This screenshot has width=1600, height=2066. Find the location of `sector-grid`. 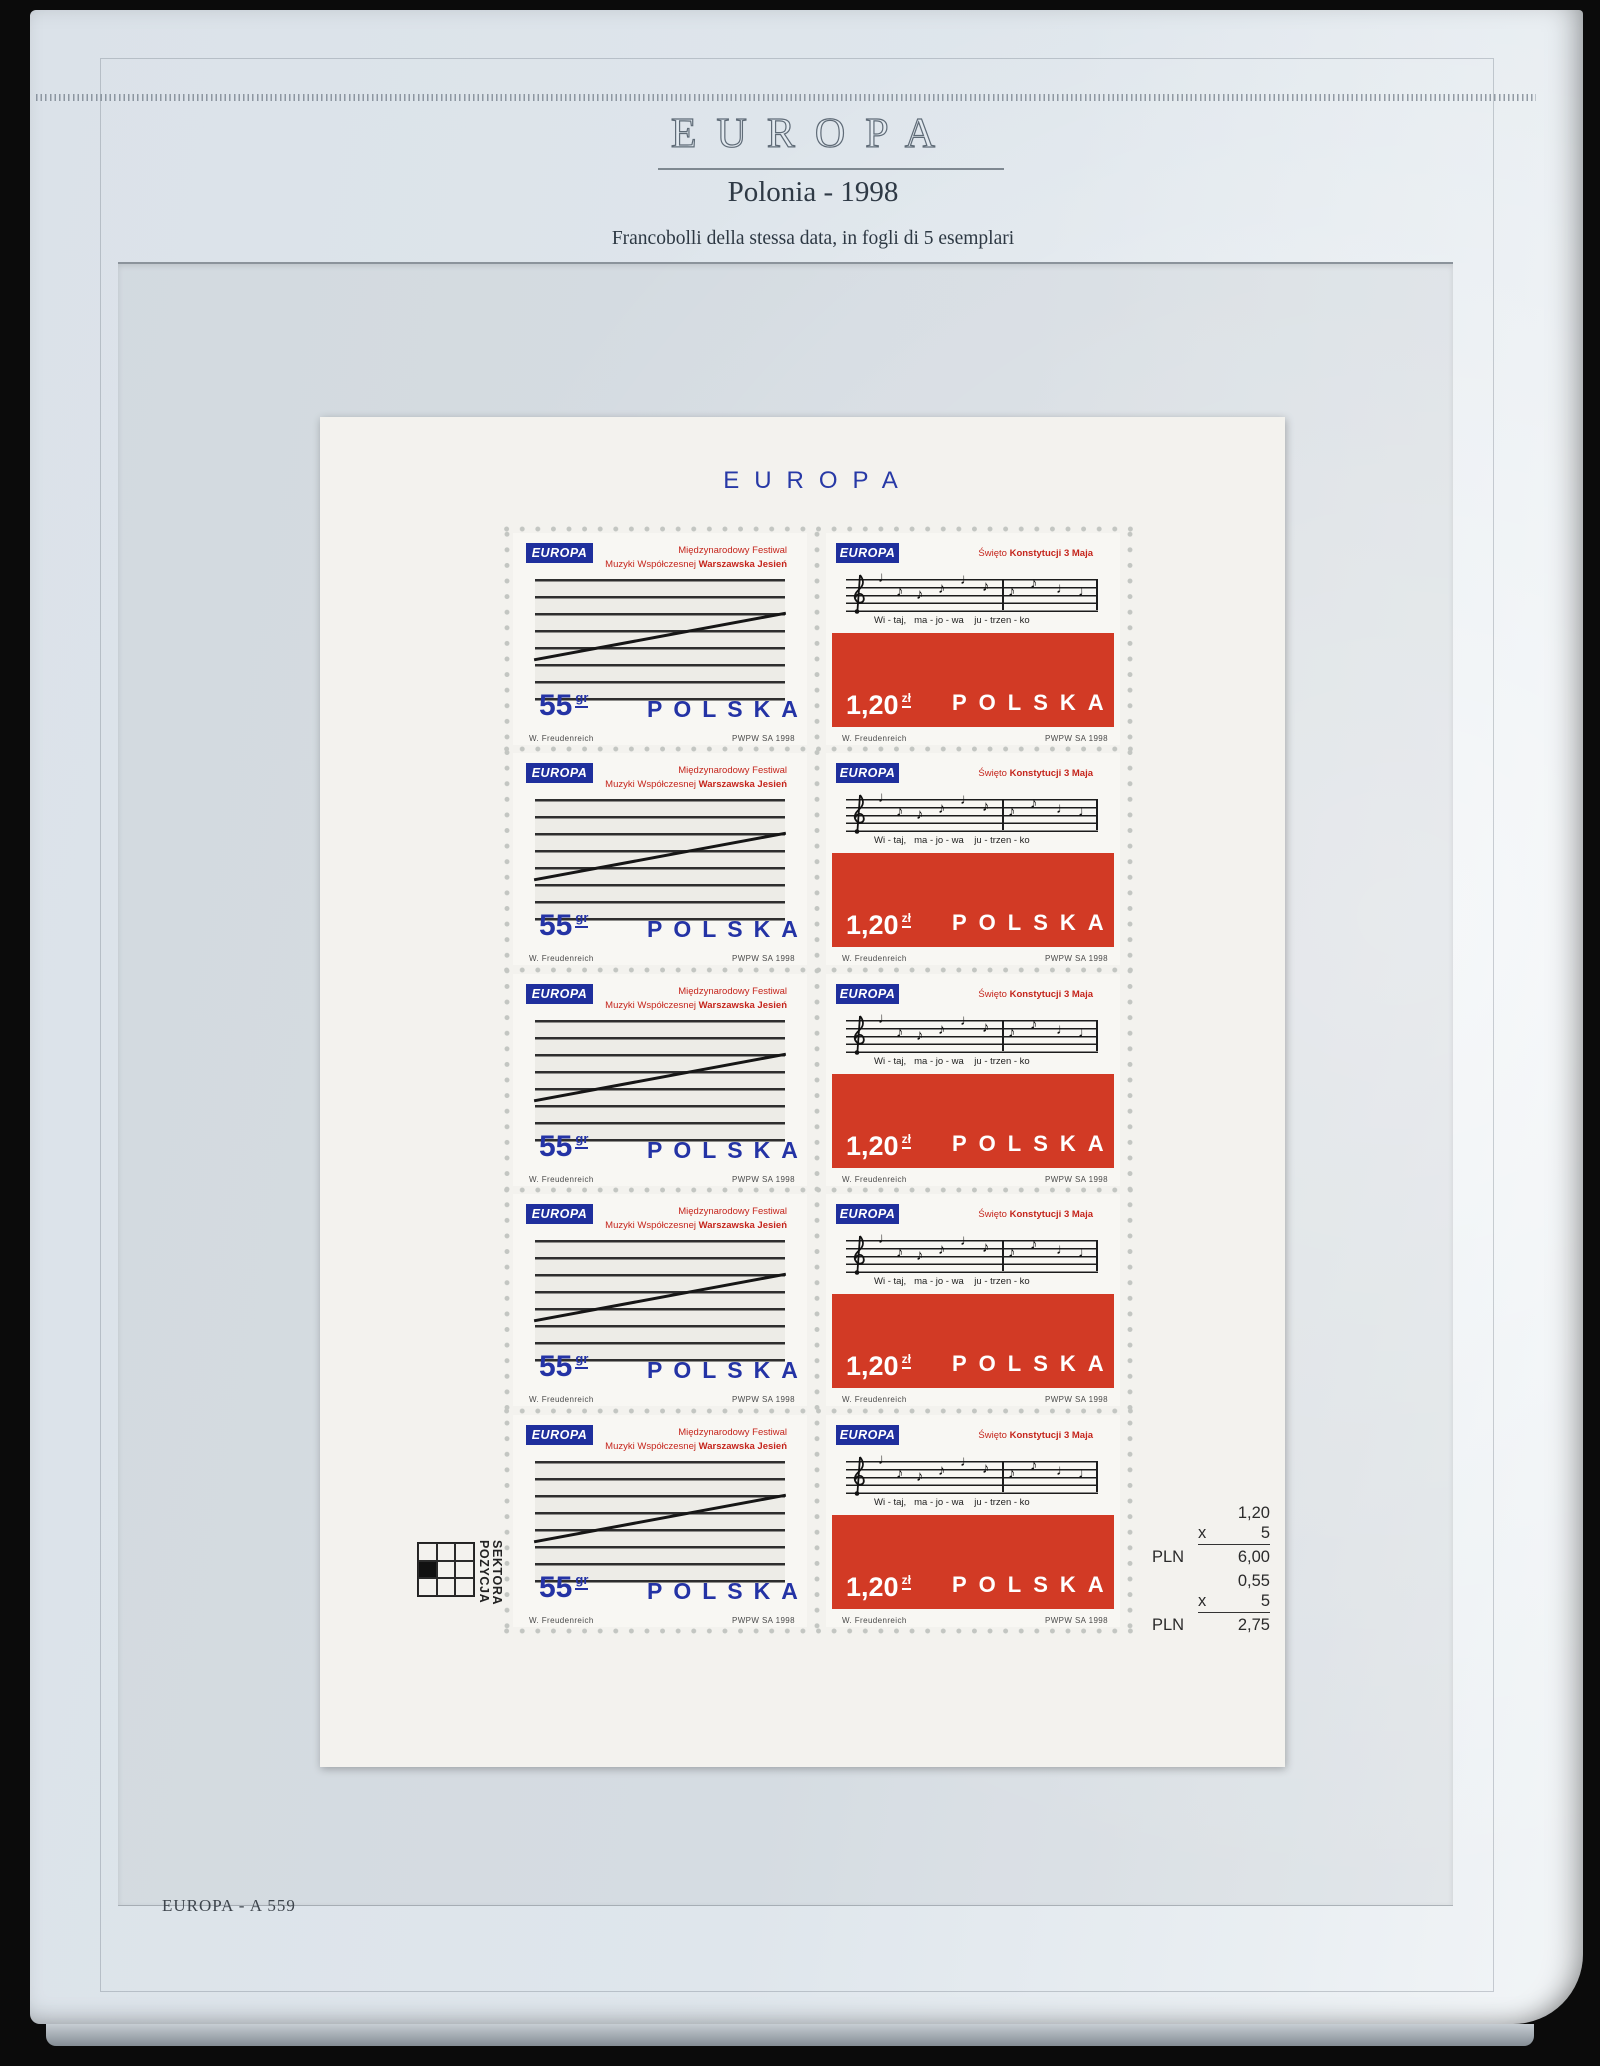

sector-grid is located at coordinates (446, 1569).